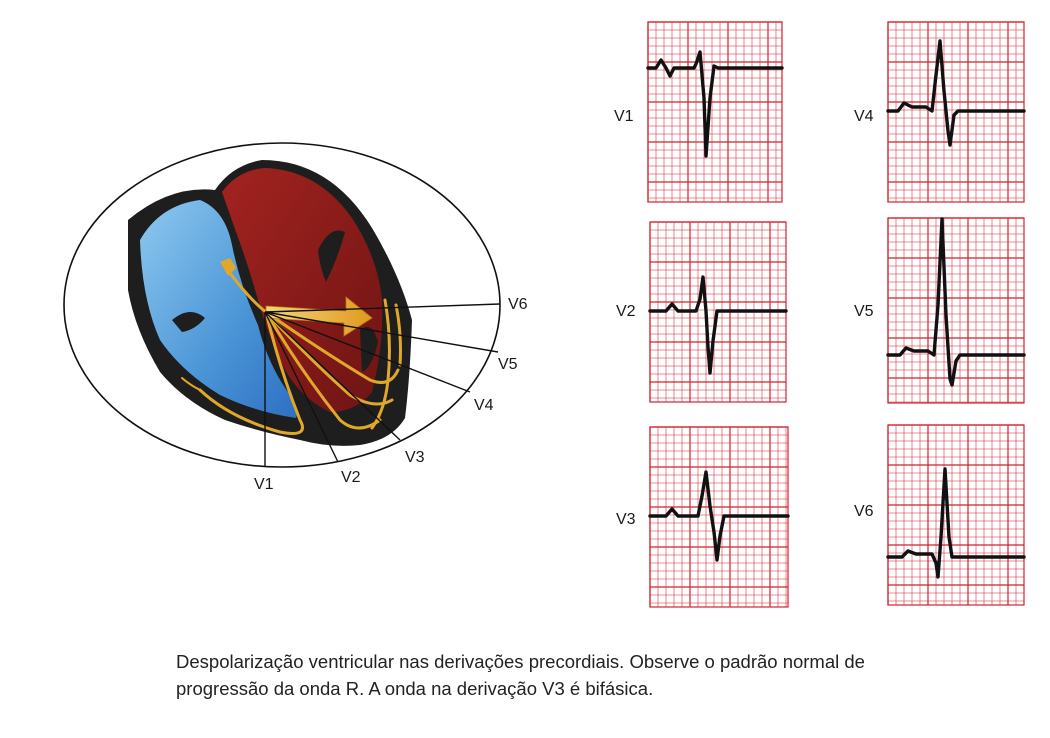 The height and width of the screenshot is (738, 1050). What do you see at coordinates (624, 116) in the screenshot?
I see `ecg-label: V1` at bounding box center [624, 116].